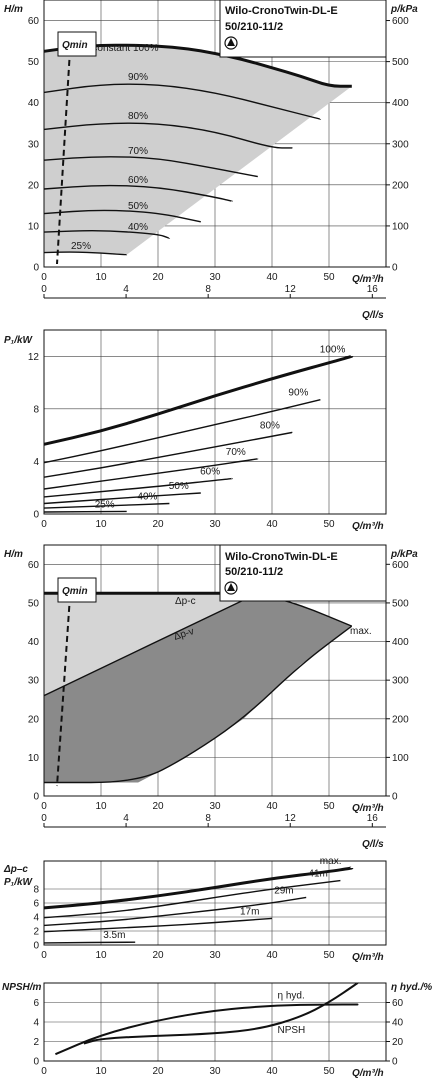 Image resolution: width=439 pixels, height=1080 pixels. Describe the element at coordinates (138, 180) in the screenshot. I see `series-label: 60%` at that location.